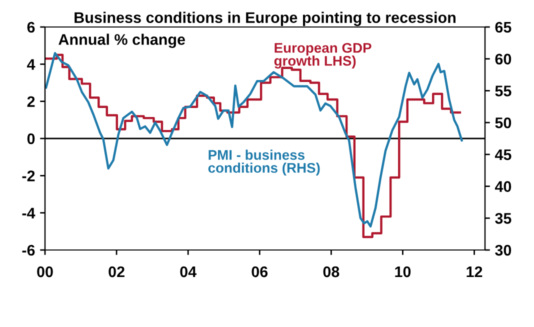 The image size is (534, 327). I want to click on y-tick-label: 2, so click(31, 101).